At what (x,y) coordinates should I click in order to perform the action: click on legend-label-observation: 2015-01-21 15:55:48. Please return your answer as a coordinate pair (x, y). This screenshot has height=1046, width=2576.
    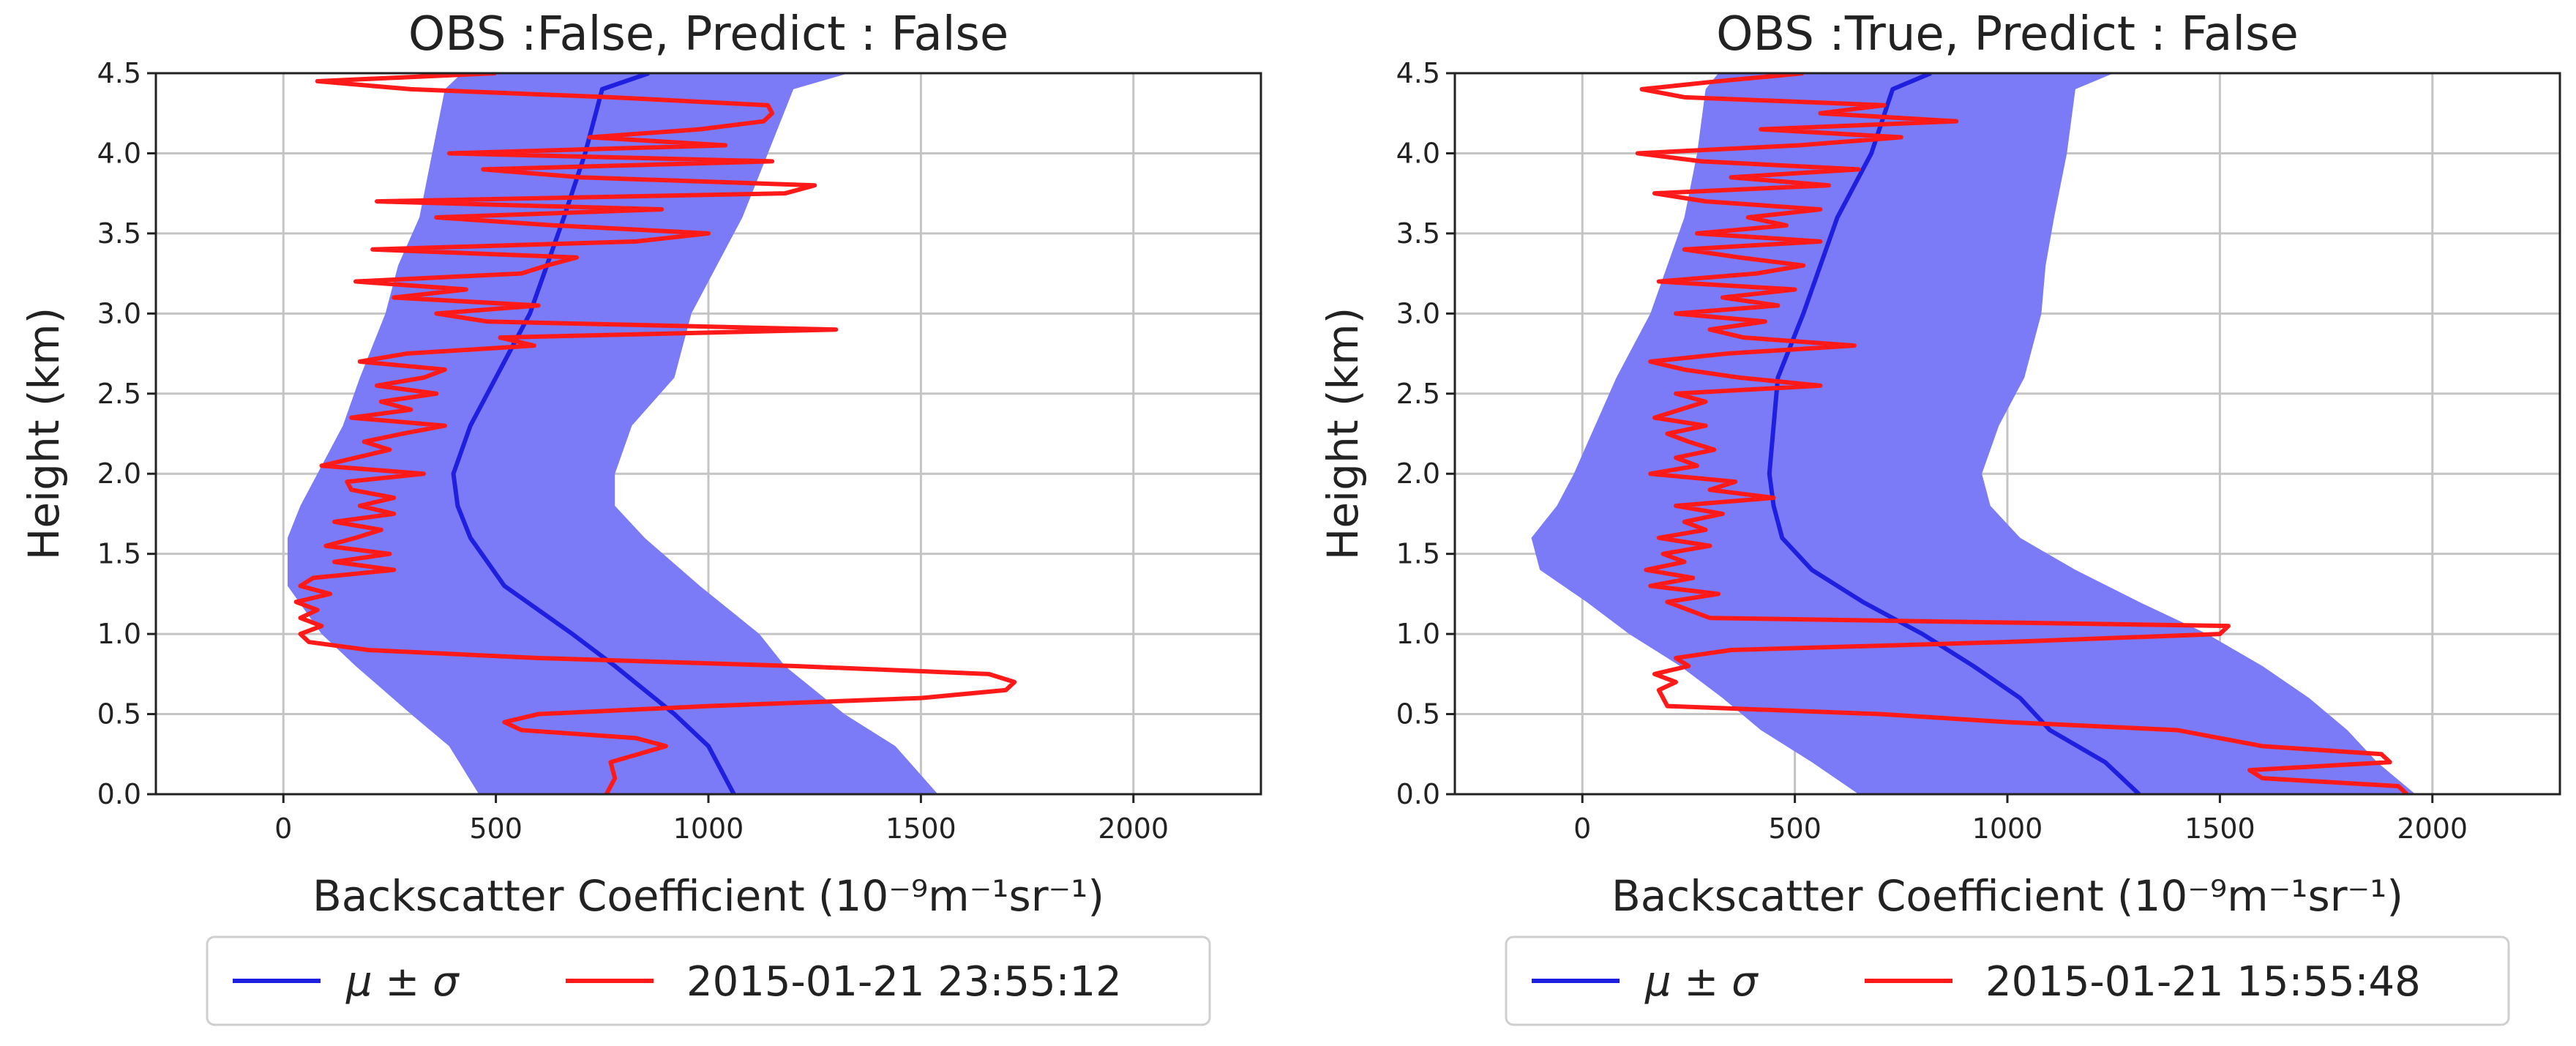
    Looking at the image, I should click on (2203, 982).